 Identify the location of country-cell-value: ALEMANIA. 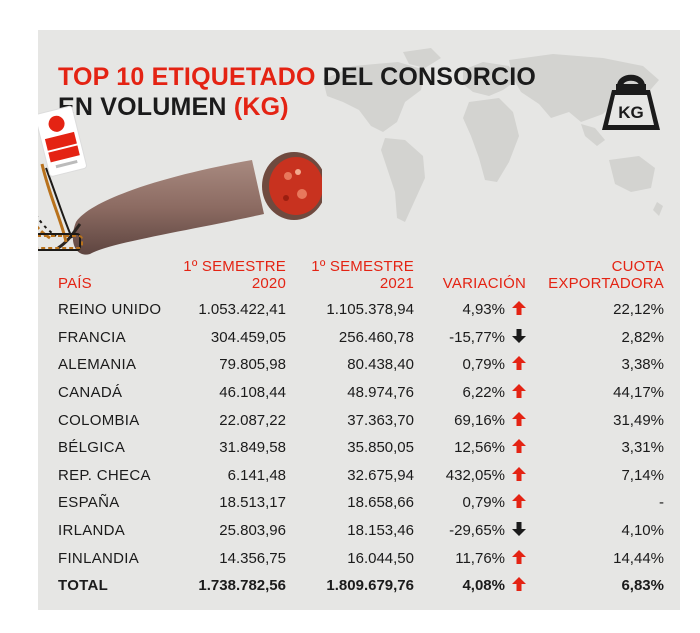
(97, 365).